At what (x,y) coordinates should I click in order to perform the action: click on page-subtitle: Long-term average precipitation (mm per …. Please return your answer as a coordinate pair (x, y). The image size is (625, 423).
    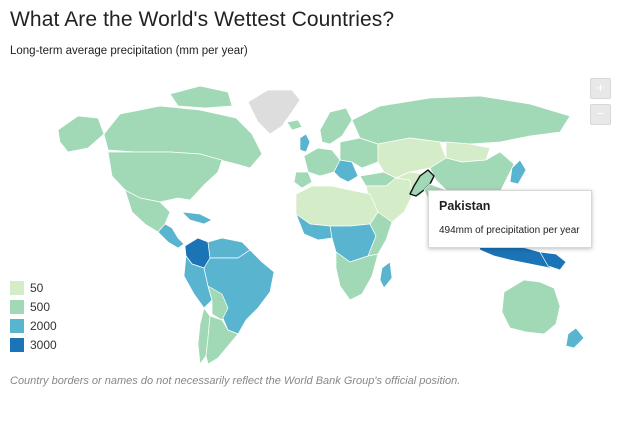
    Looking at the image, I should click on (129, 51).